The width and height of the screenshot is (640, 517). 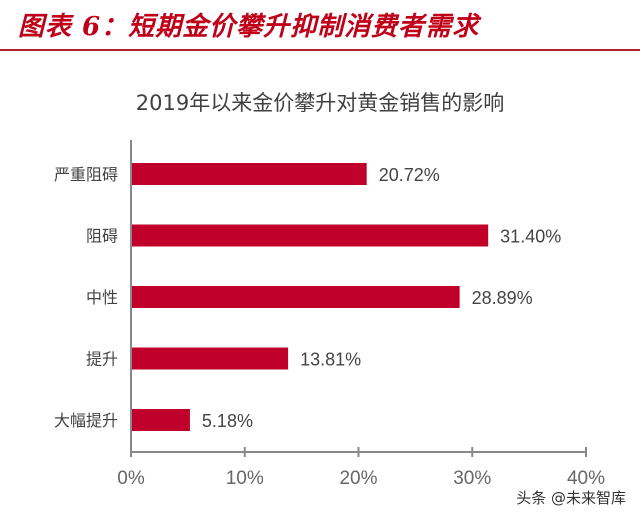 What do you see at coordinates (586, 478) in the screenshot?
I see `x-tick-label: 40%` at bounding box center [586, 478].